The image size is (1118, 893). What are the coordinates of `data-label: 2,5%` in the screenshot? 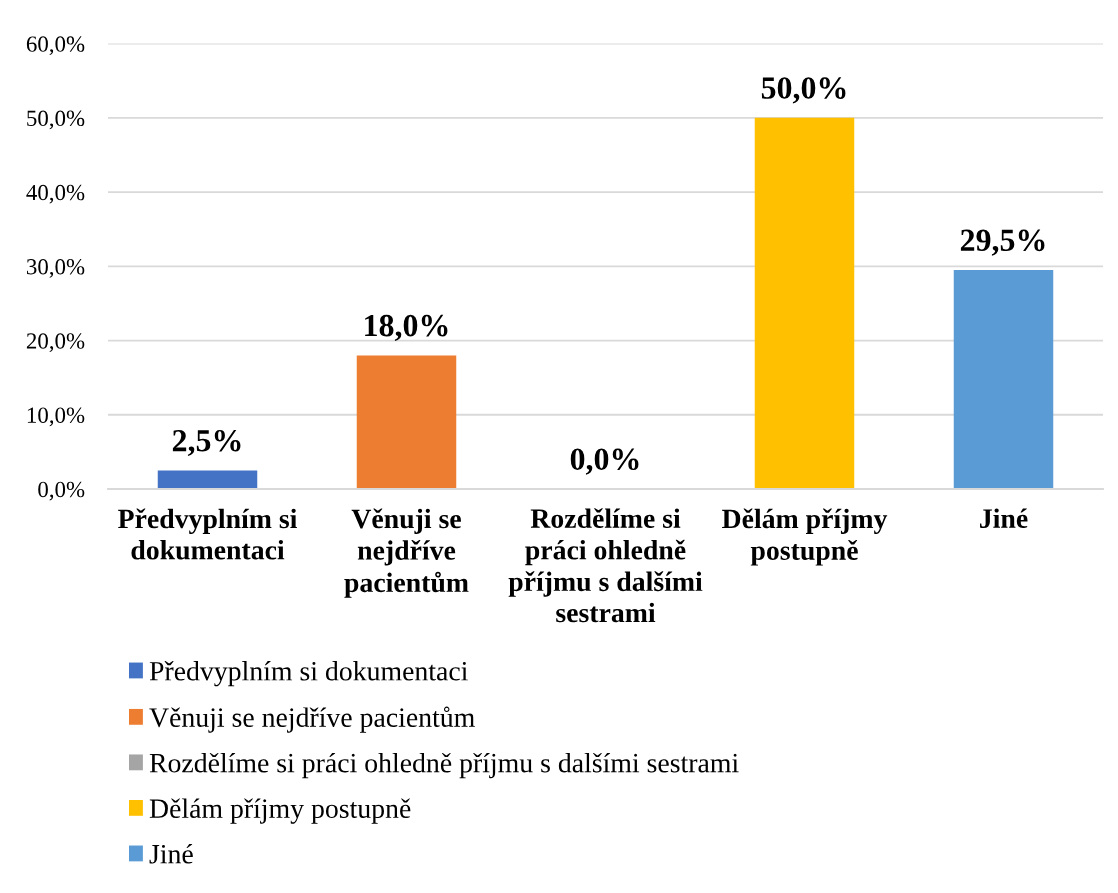 It's located at (206, 443).